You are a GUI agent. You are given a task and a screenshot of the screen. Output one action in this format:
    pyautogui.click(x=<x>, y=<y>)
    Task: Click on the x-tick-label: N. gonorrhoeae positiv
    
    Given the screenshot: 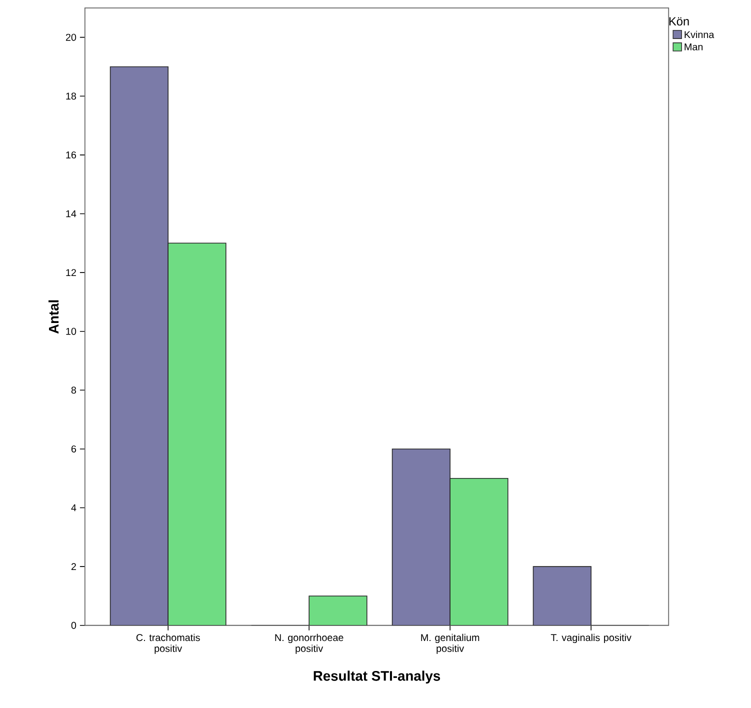 What is the action you would take?
    pyautogui.click(x=309, y=644)
    